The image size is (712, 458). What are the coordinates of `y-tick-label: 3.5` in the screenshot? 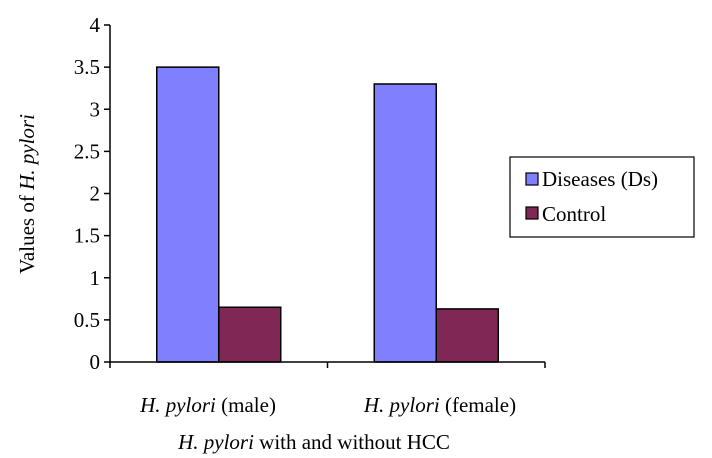 It's located at (87, 67).